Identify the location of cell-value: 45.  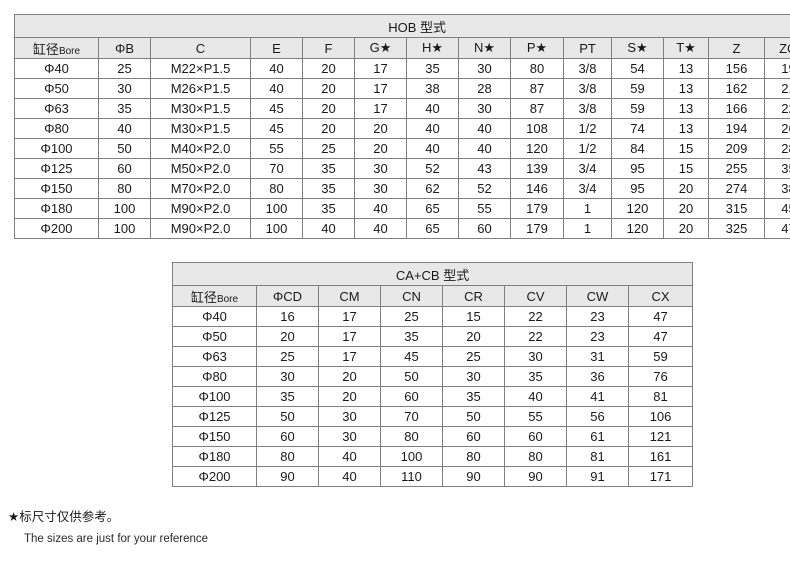
(411, 356).